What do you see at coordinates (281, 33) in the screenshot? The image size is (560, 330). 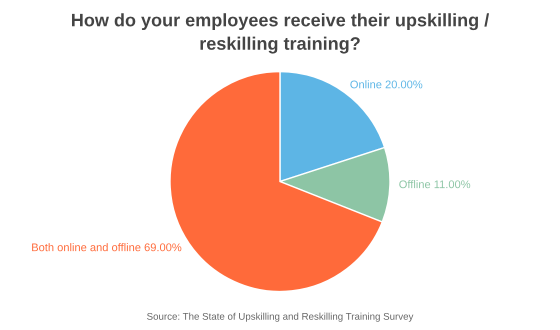 I see `chart-title: How do your employees receive their upskilling / reskilling training?` at bounding box center [281, 33].